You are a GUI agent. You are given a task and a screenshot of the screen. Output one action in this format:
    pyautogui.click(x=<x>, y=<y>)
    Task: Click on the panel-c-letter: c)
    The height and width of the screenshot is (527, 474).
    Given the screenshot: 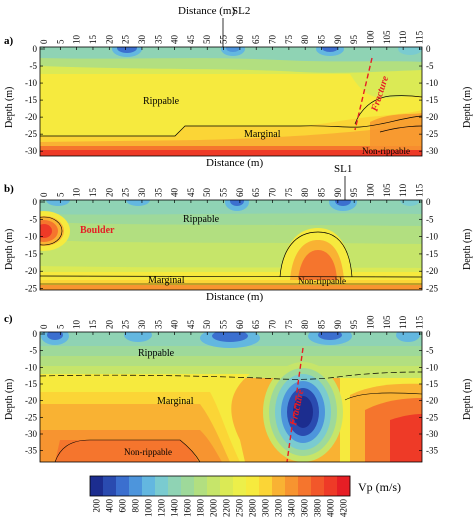 What is the action you would take?
    pyautogui.click(x=8, y=319)
    